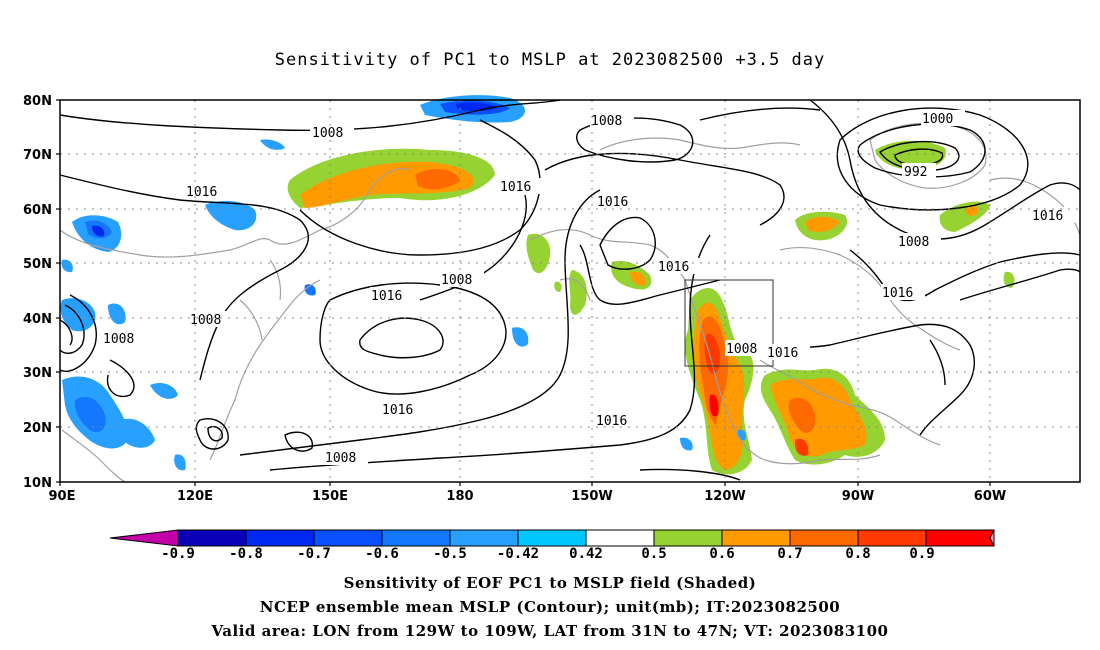 The height and width of the screenshot is (650, 1100). I want to click on lat-label: 60N, so click(37, 210).